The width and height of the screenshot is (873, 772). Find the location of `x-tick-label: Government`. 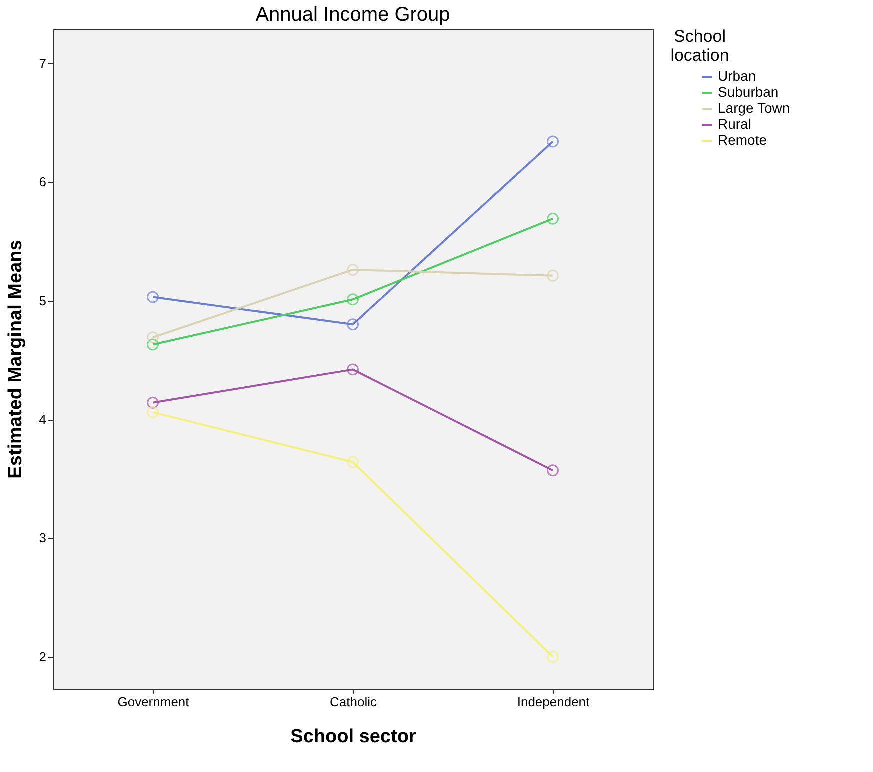

x-tick-label: Government is located at coordinates (154, 702).